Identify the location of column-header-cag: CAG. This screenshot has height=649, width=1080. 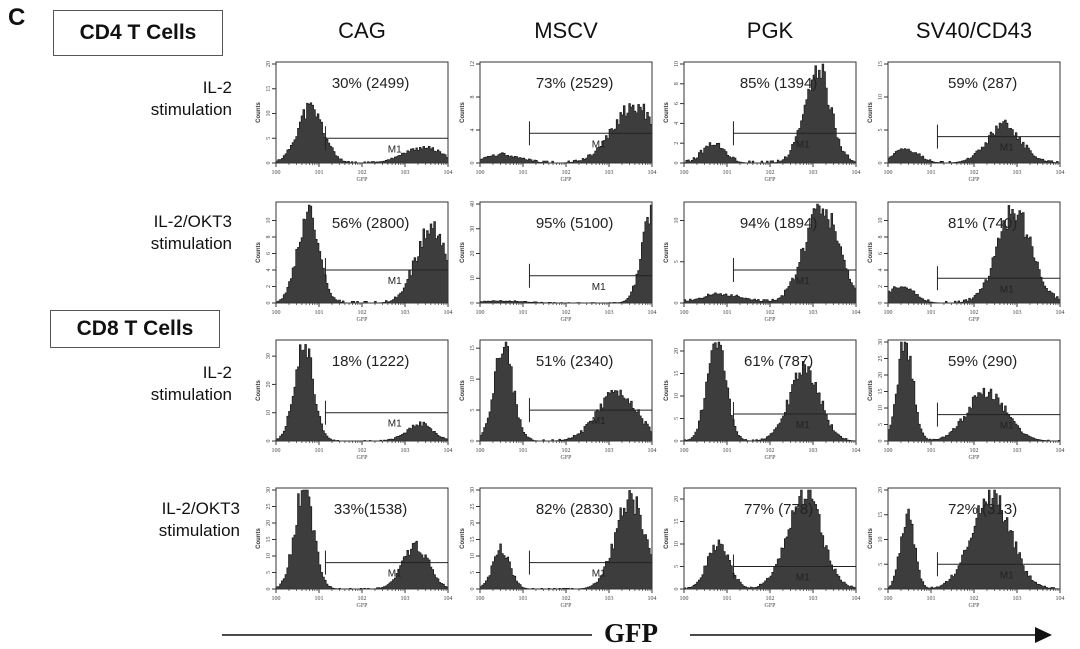
(362, 30).